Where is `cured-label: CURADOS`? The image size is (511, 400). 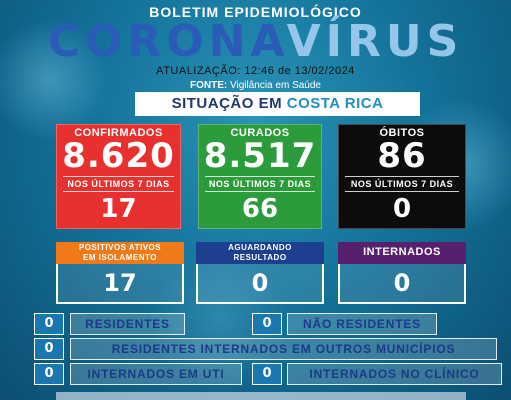
cured-label: CURADOS is located at coordinates (260, 133).